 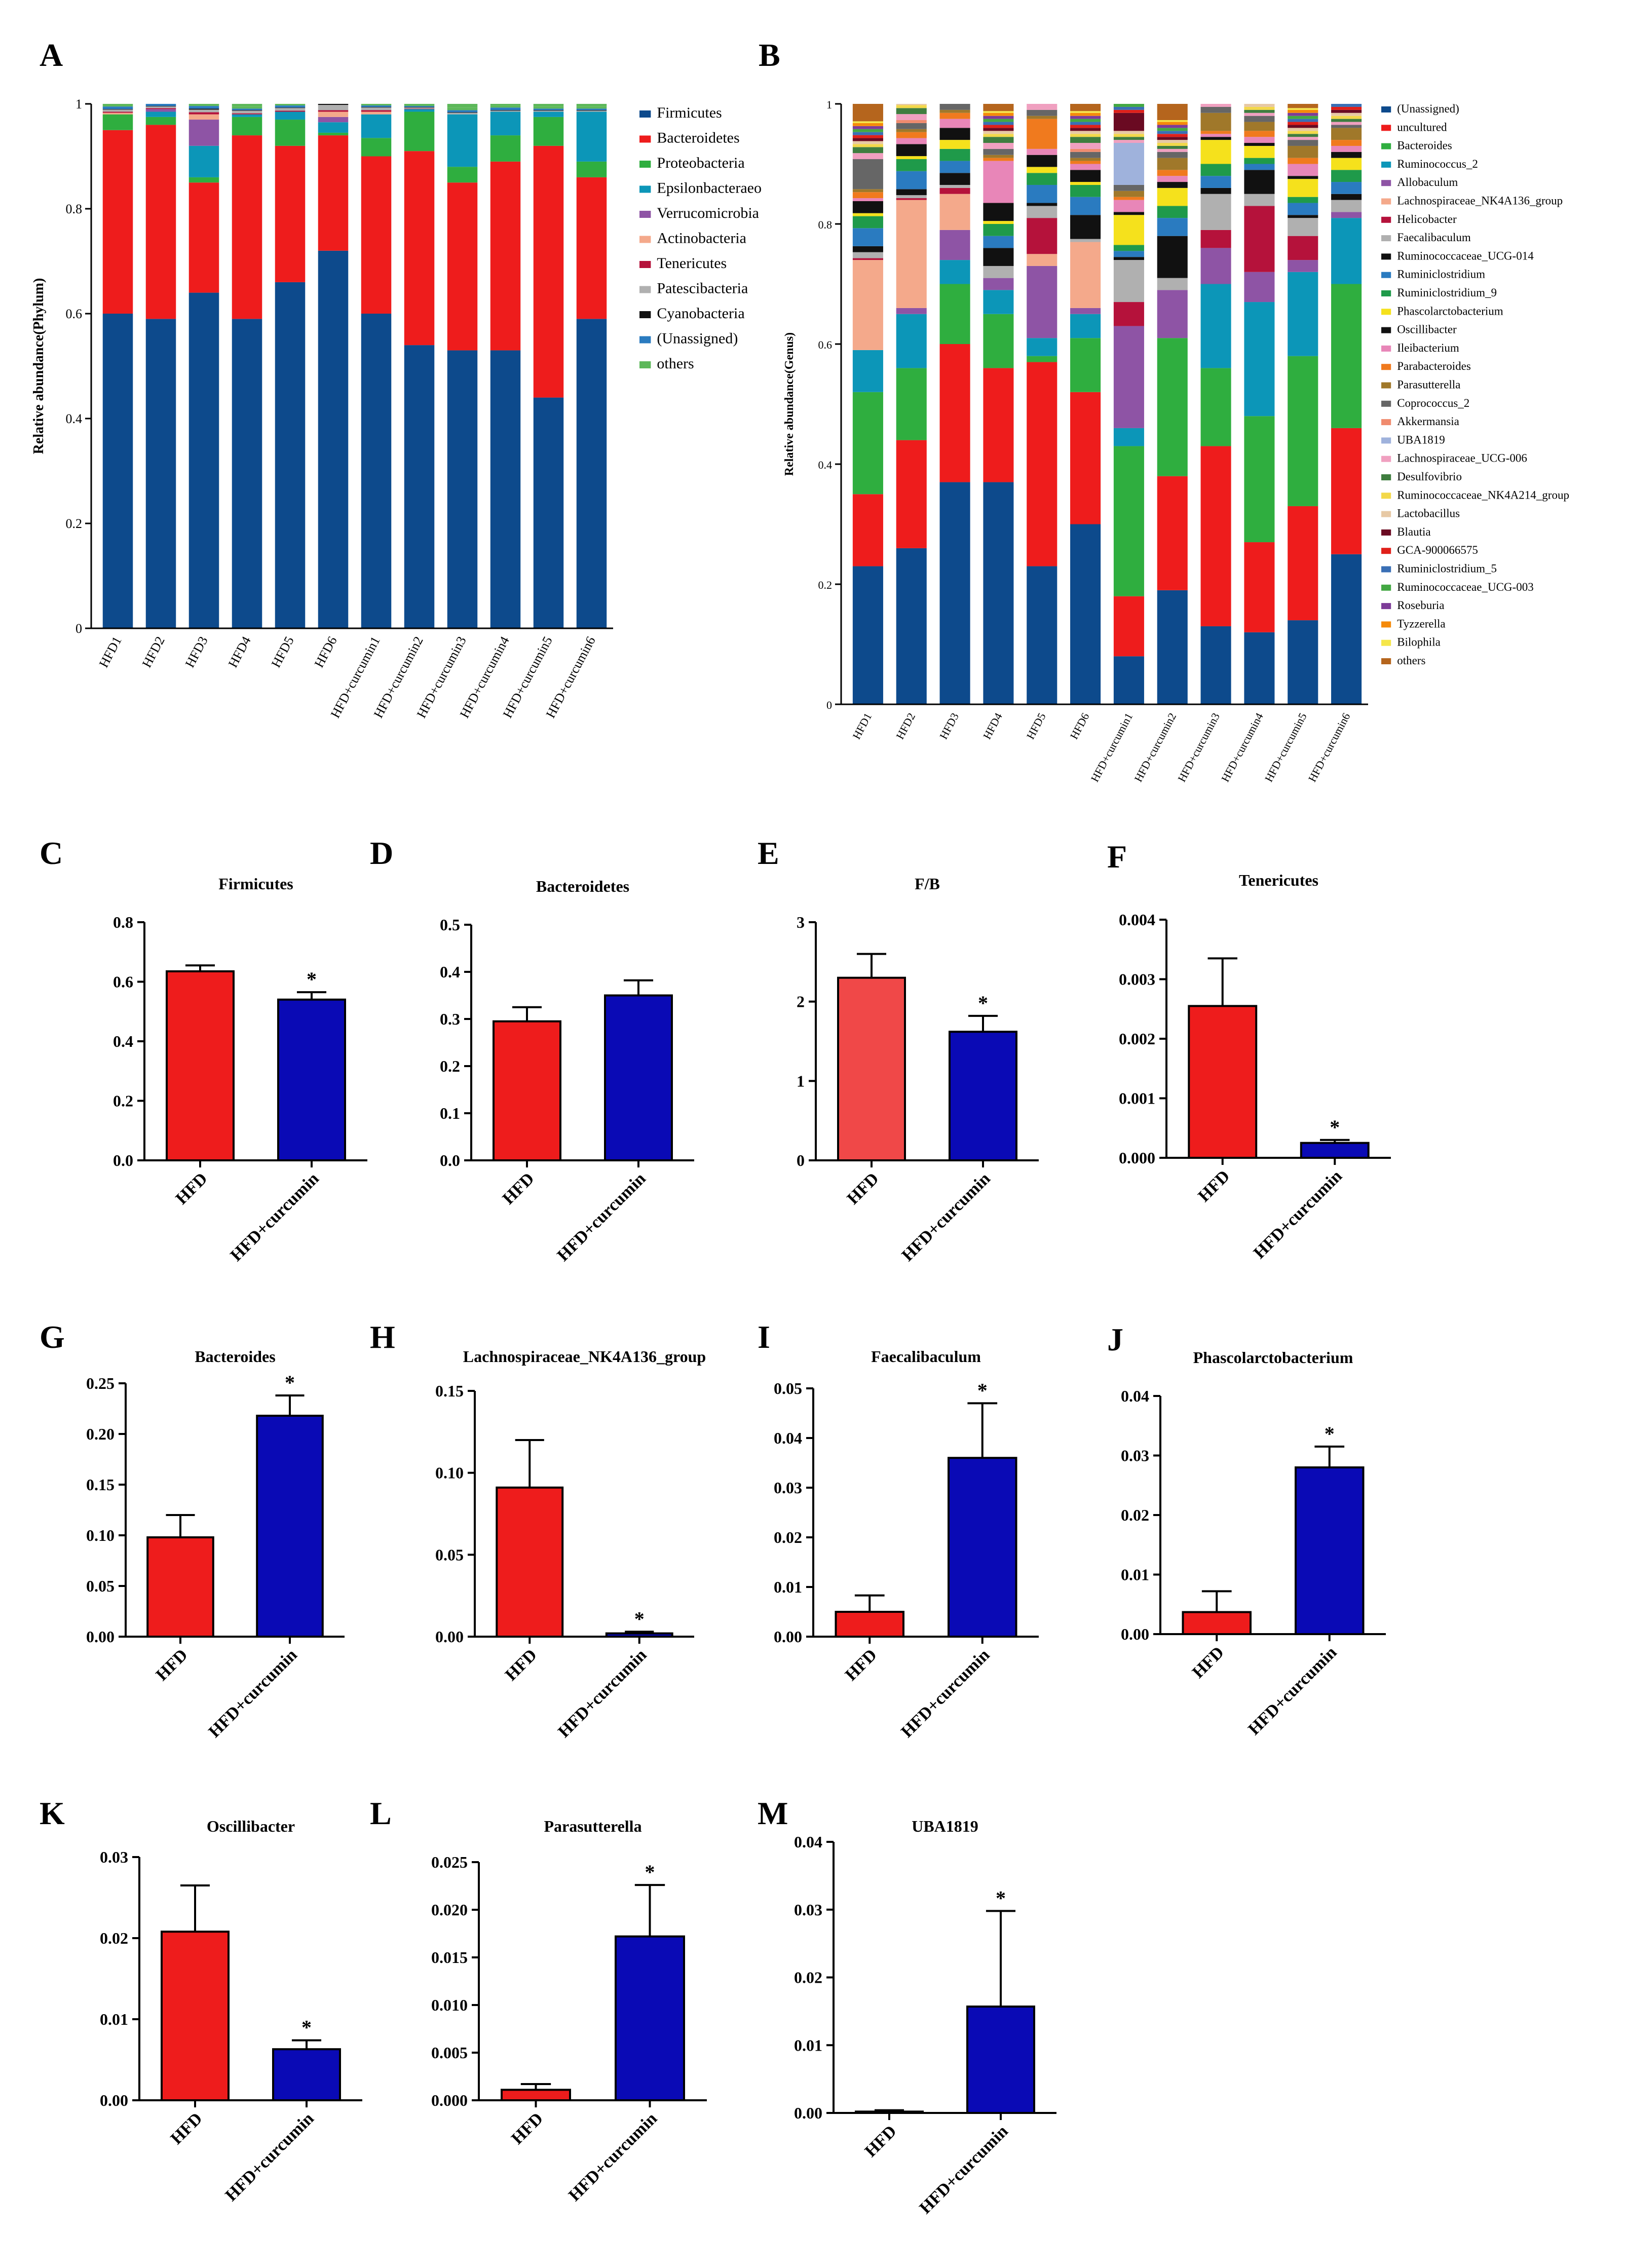 I want to click on y-tick-label: 0.3, so click(x=450, y=1019).